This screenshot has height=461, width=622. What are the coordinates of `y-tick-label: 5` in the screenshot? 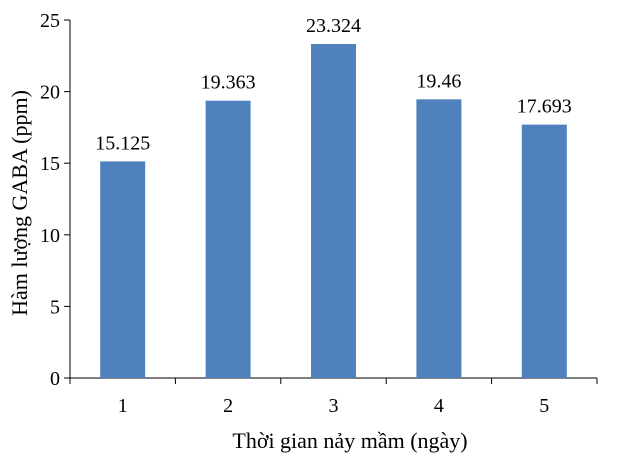 It's located at (55, 307).